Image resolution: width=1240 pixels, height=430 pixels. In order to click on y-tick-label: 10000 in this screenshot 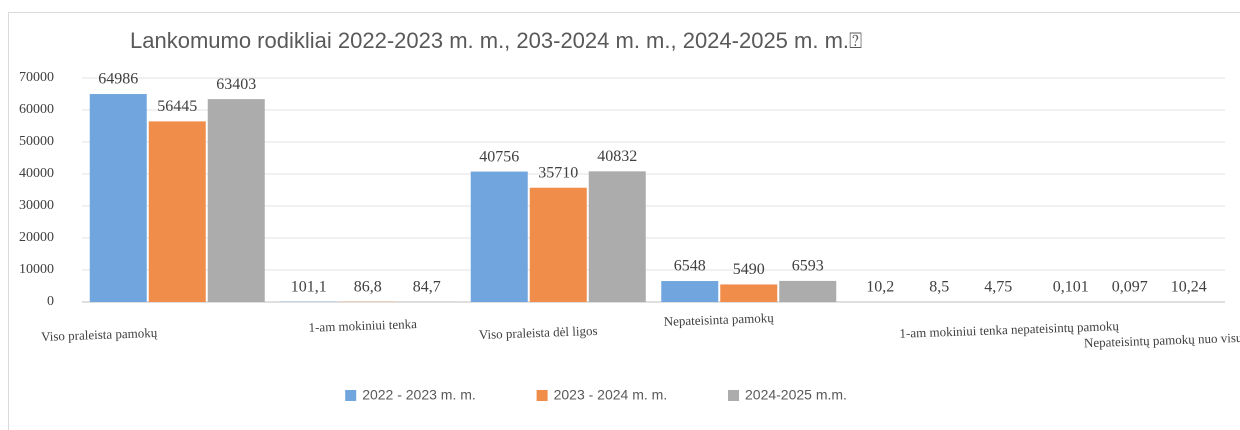, I will do `click(36, 269)`.